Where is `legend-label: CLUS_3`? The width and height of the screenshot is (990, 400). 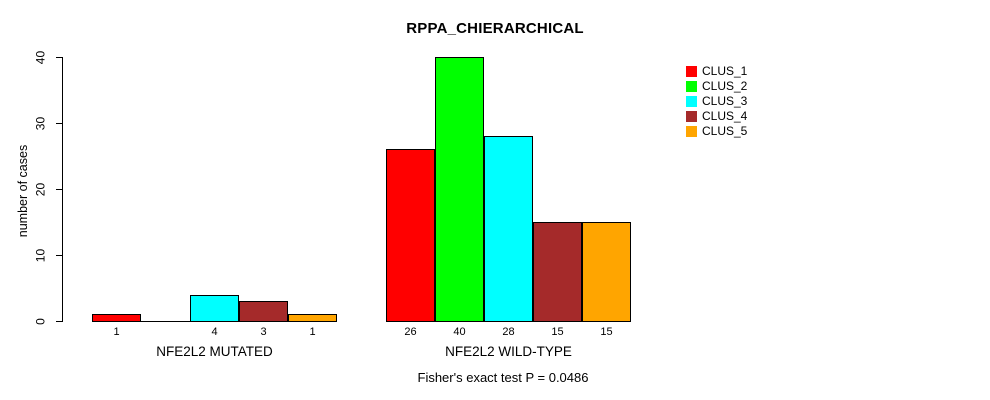
legend-label: CLUS_3 is located at coordinates (725, 101).